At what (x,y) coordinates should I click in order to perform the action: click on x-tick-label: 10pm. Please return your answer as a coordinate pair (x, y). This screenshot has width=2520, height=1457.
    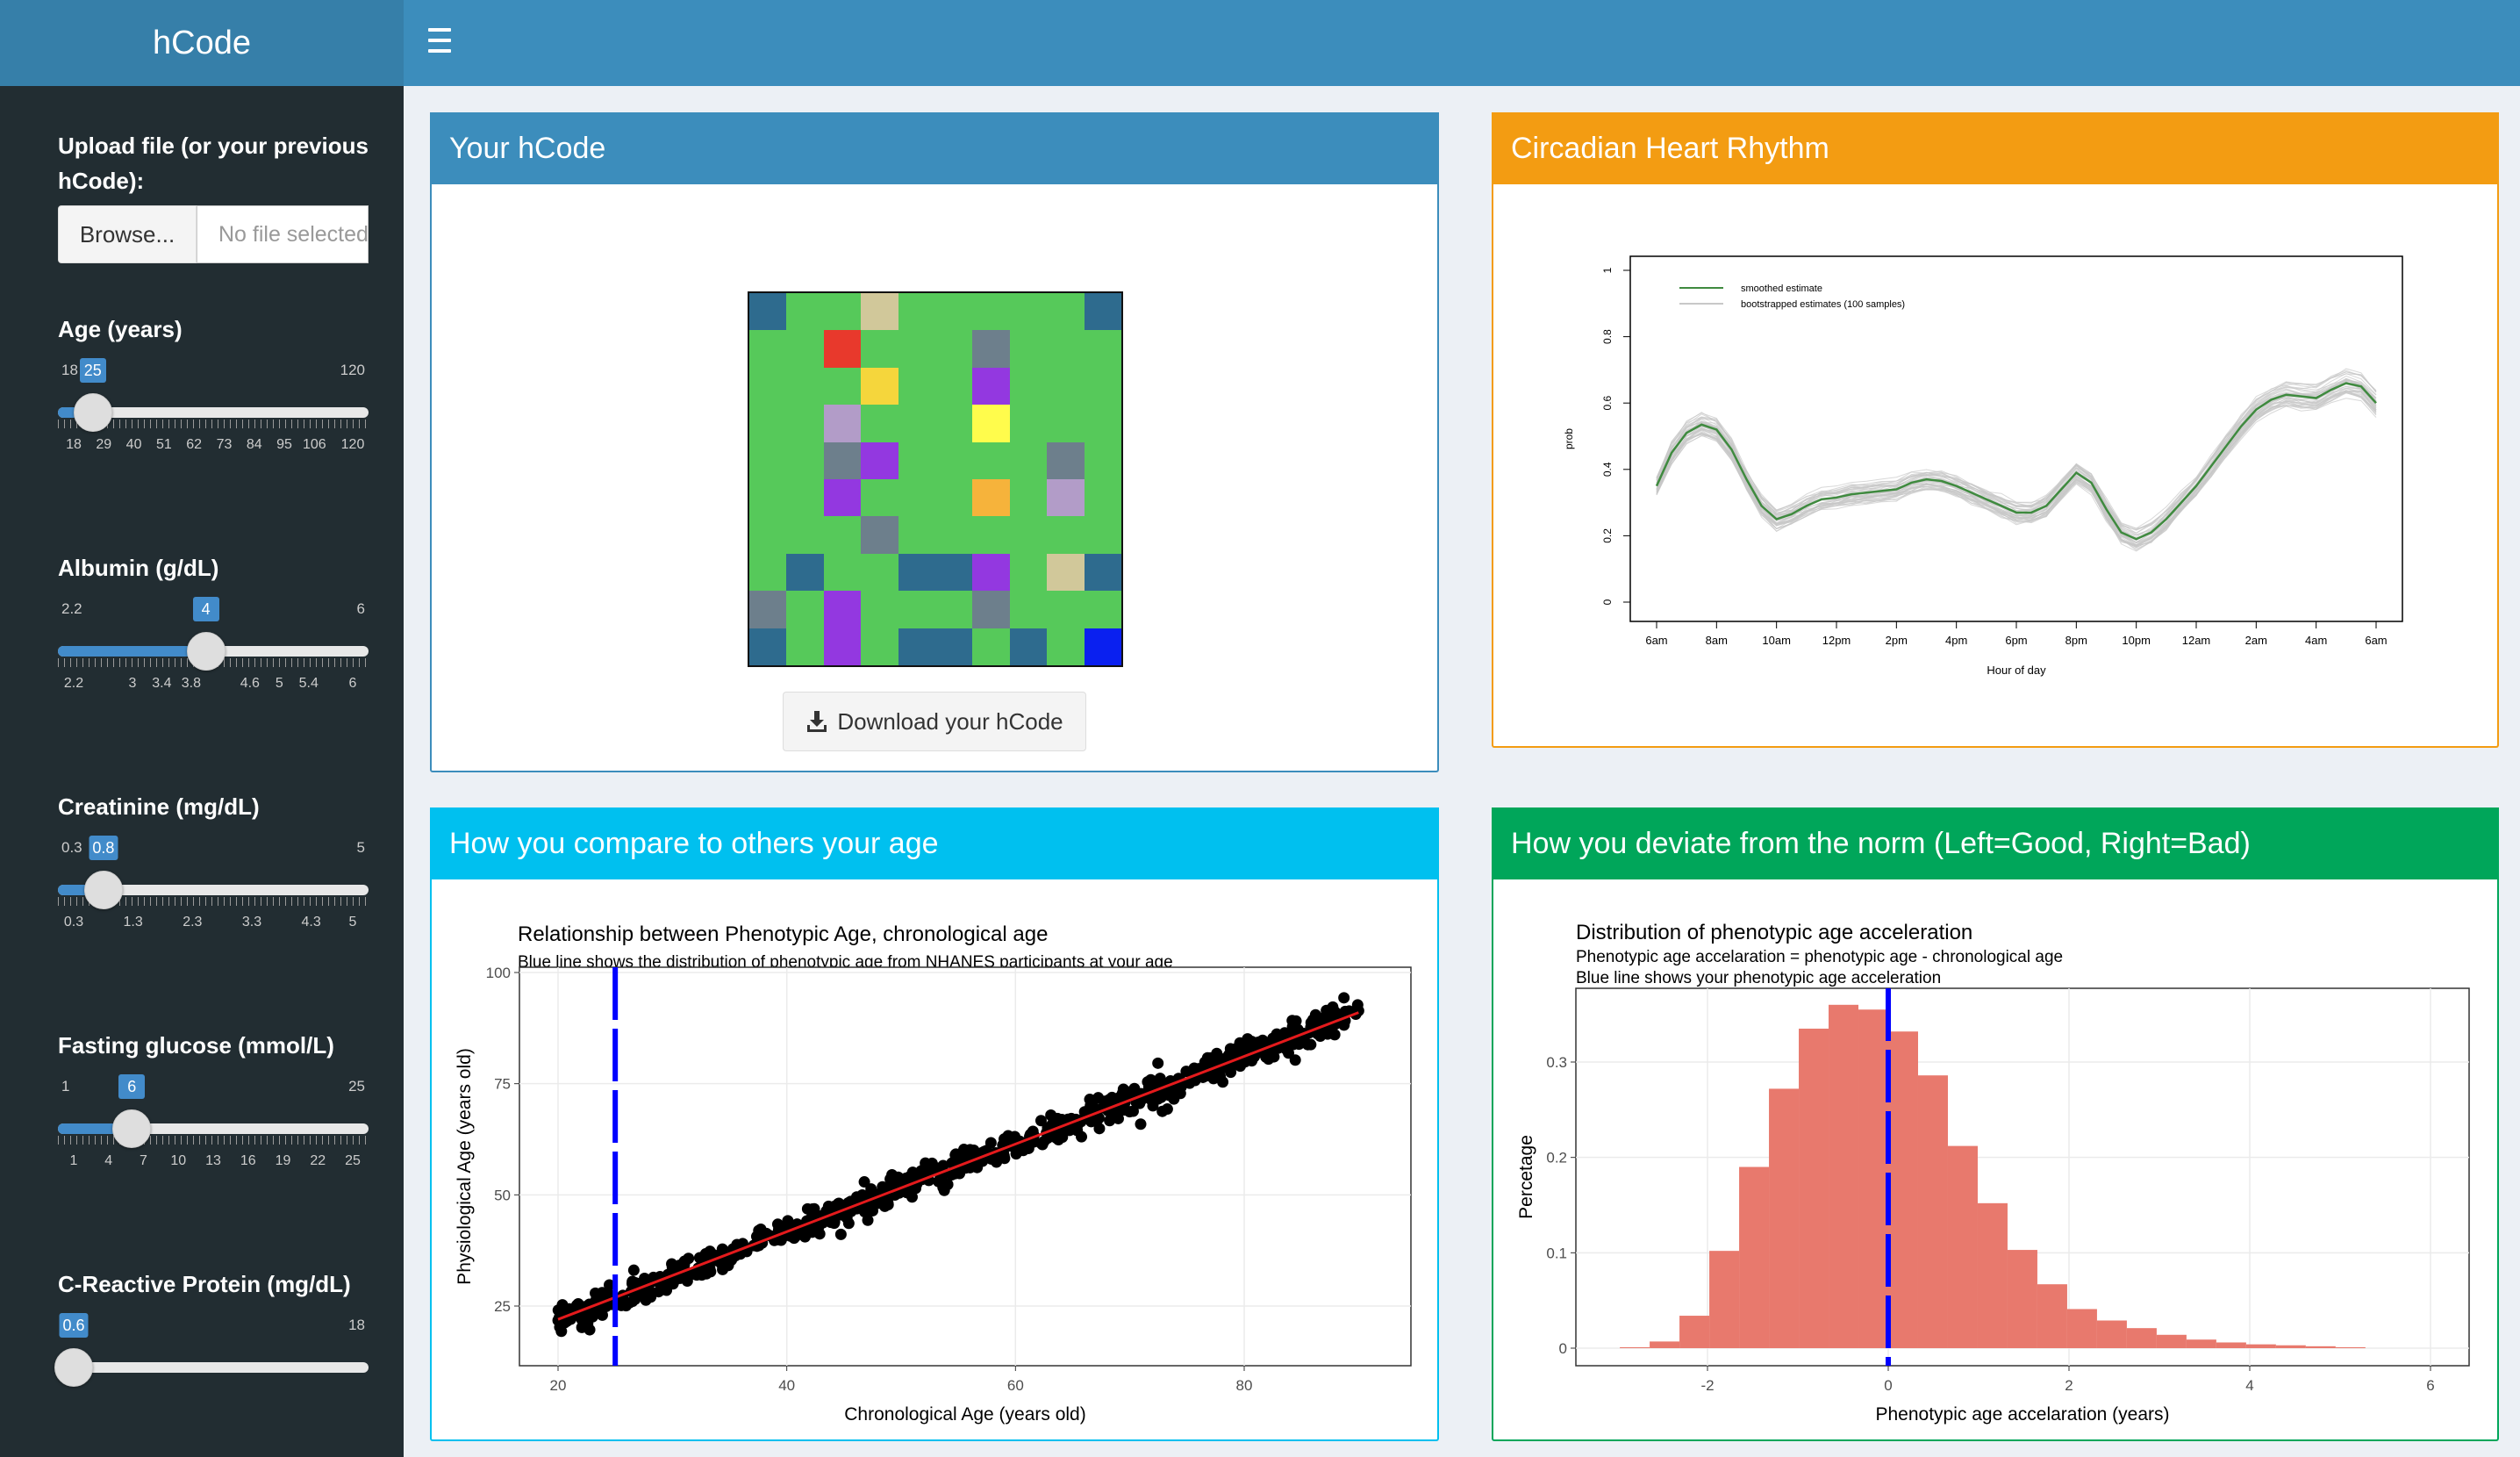
    Looking at the image, I should click on (2136, 640).